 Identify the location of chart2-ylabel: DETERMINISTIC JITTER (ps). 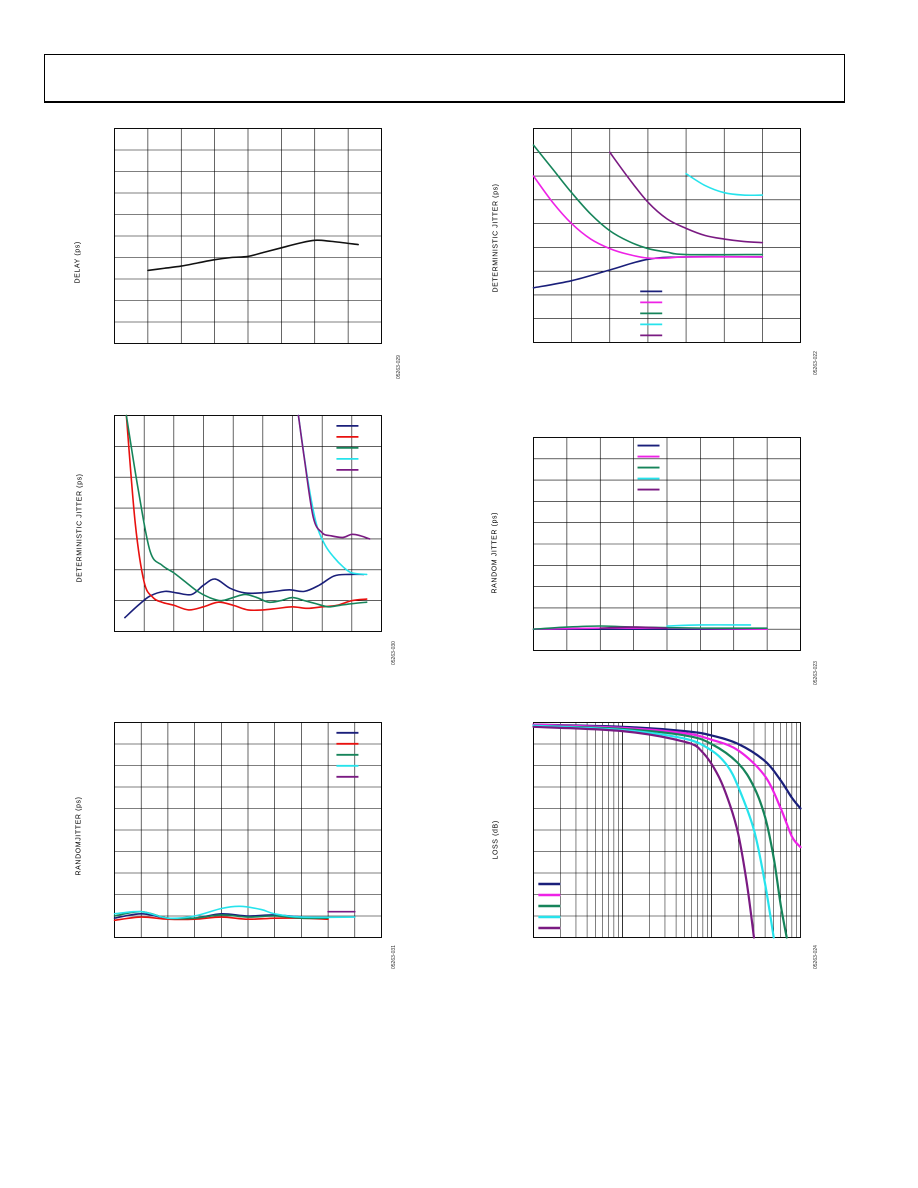
(496, 238).